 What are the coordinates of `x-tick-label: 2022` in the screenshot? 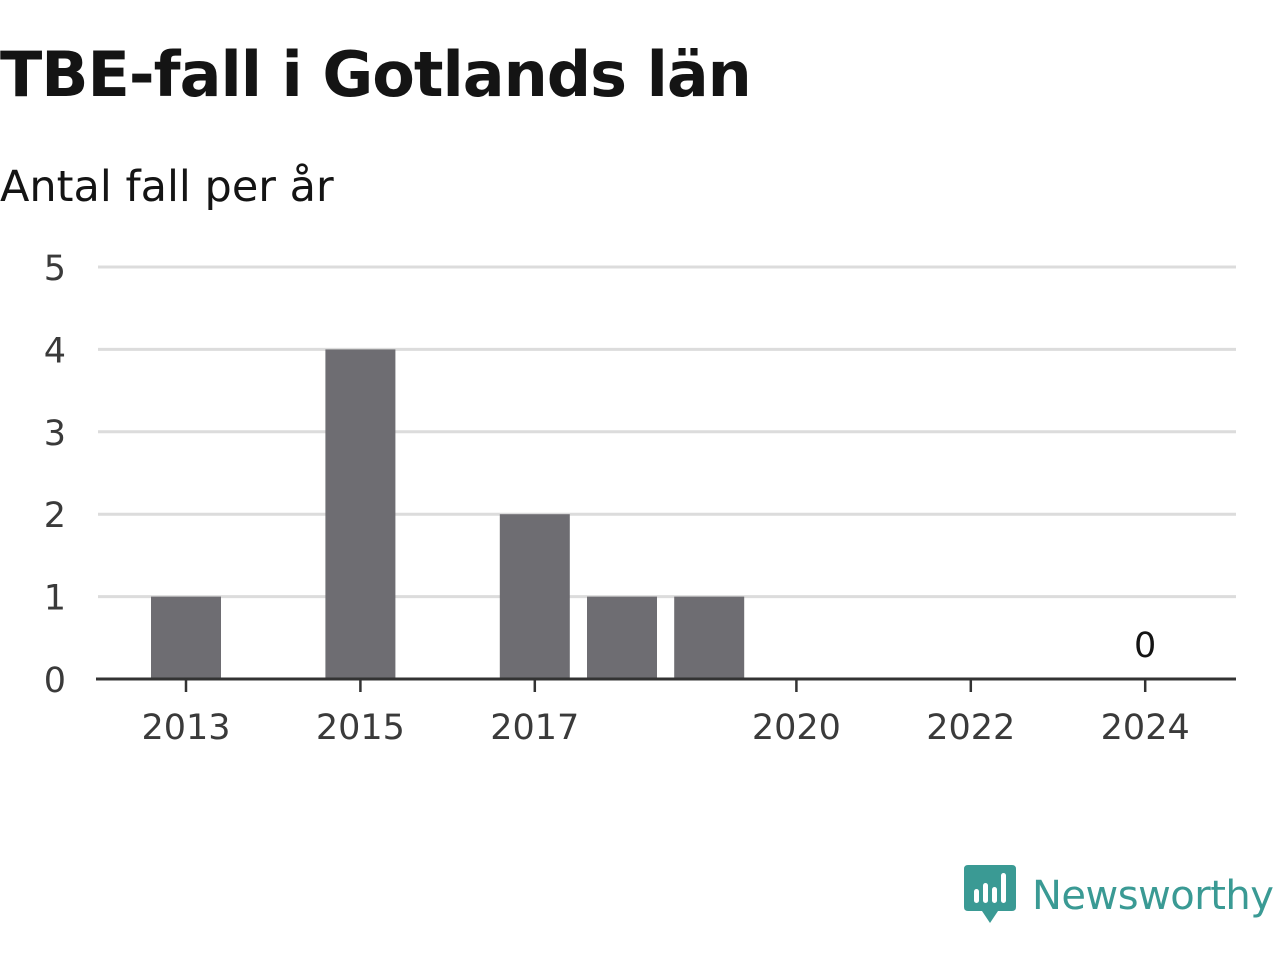 It's located at (970, 728).